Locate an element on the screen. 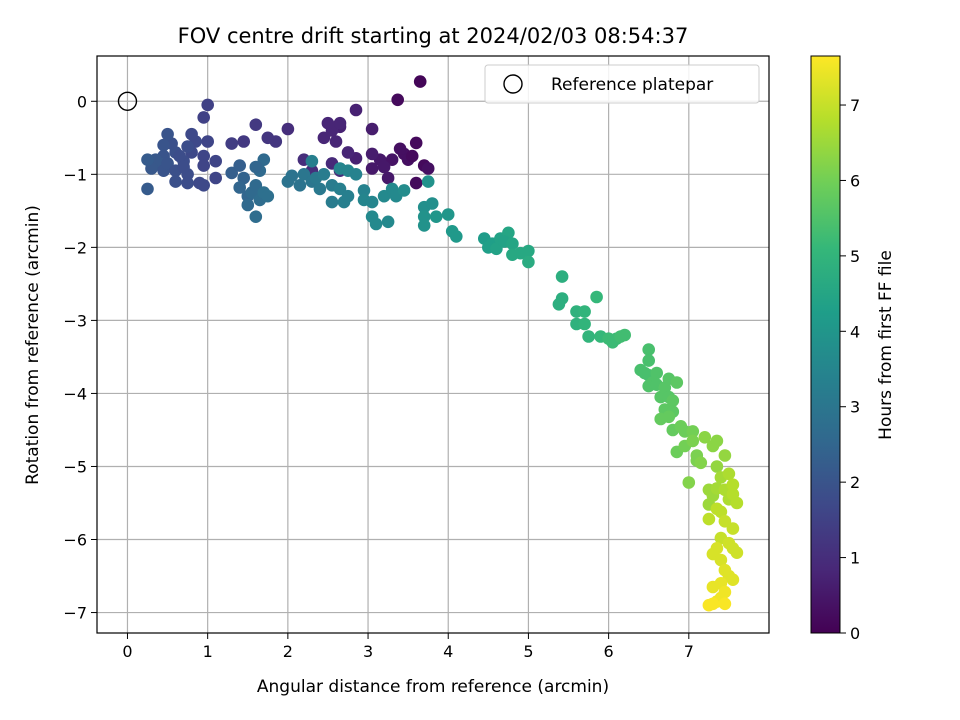  colorbar-tick-label: 6 is located at coordinates (855, 180).